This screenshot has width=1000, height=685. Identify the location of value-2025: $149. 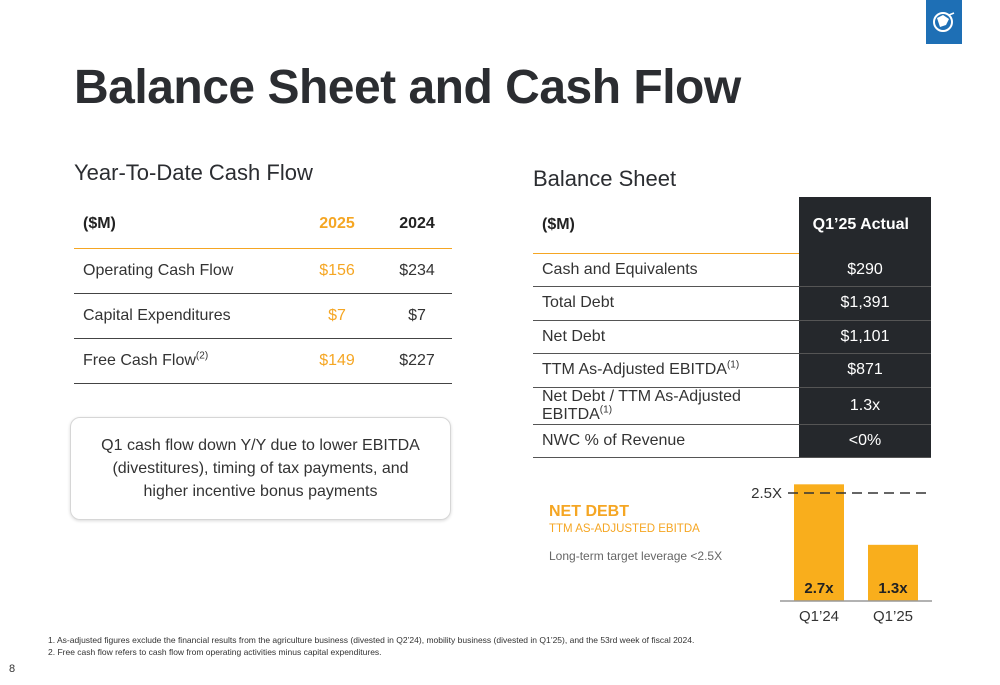
(337, 360).